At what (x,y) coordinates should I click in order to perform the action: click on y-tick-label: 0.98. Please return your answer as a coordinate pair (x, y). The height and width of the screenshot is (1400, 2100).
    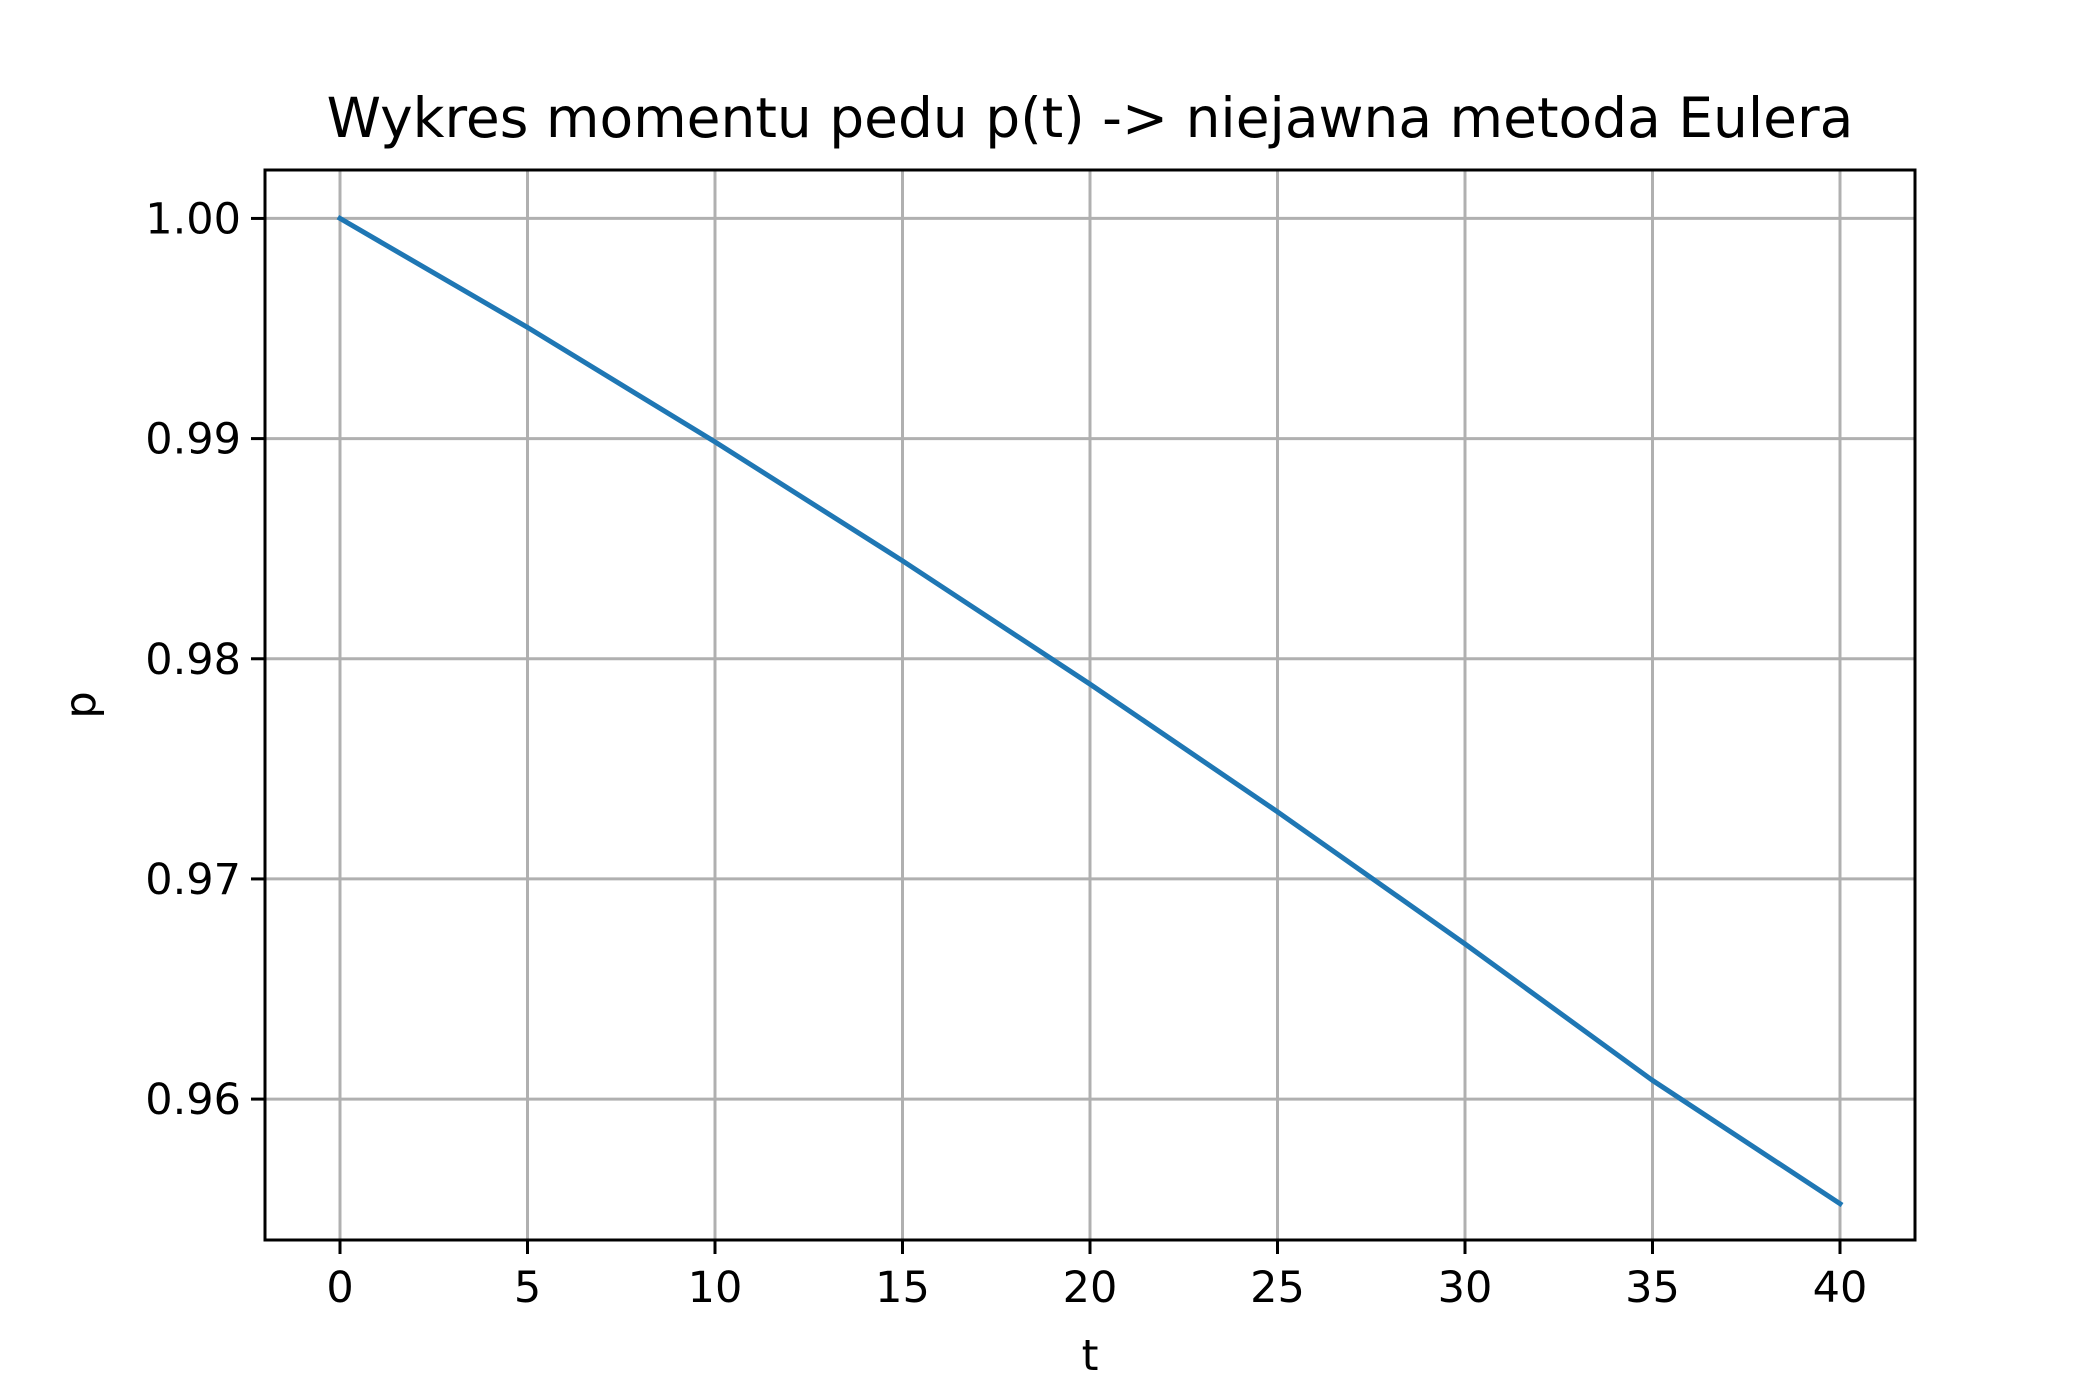
    Looking at the image, I should click on (193, 660).